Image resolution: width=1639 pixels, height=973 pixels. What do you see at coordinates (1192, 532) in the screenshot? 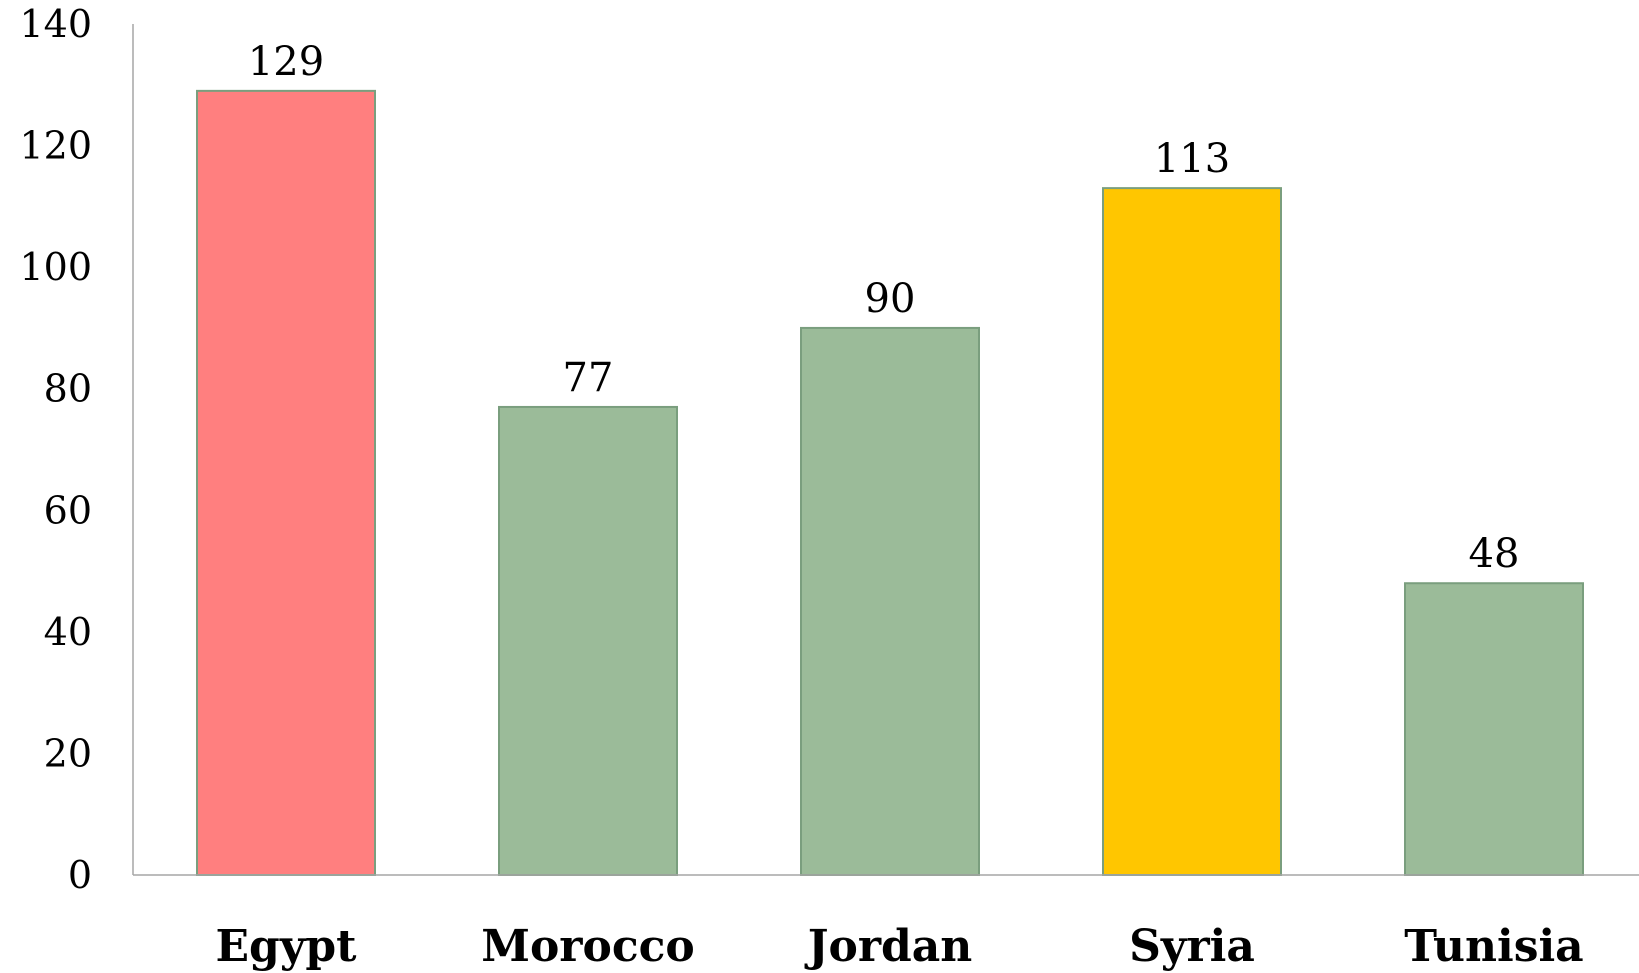
I see `bar-syria` at bounding box center [1192, 532].